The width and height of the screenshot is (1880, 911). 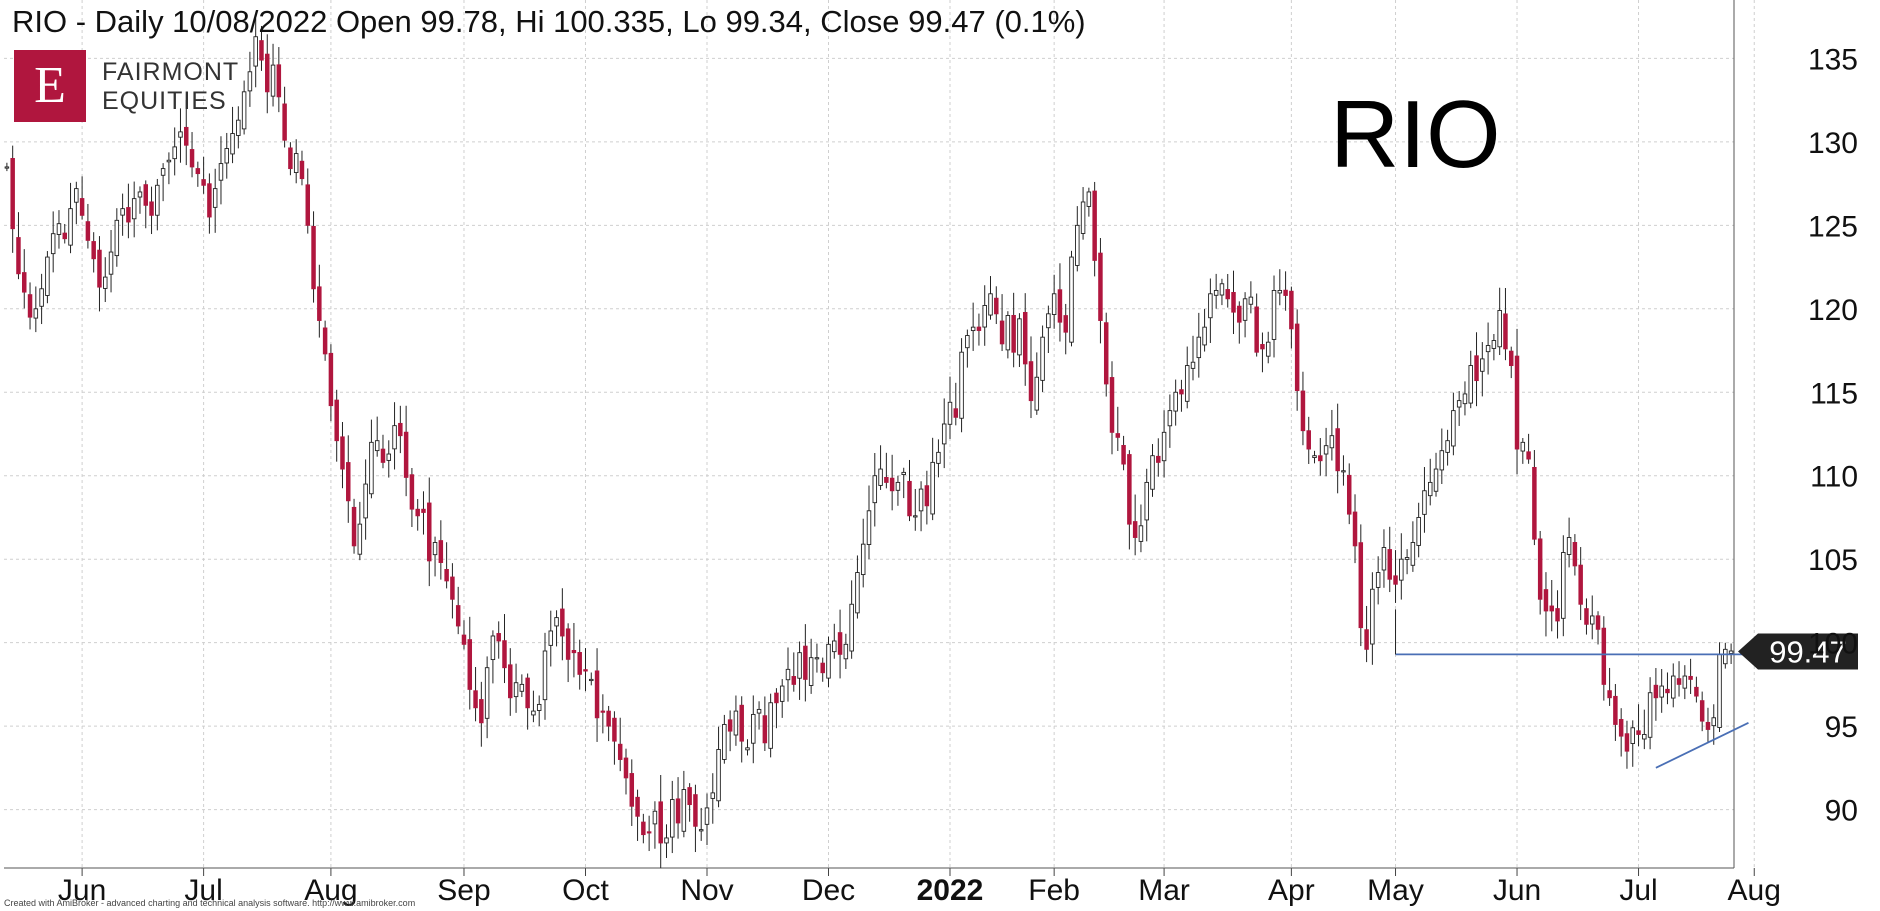 What do you see at coordinates (1164, 890) in the screenshot?
I see `x-tick-label: Mar` at bounding box center [1164, 890].